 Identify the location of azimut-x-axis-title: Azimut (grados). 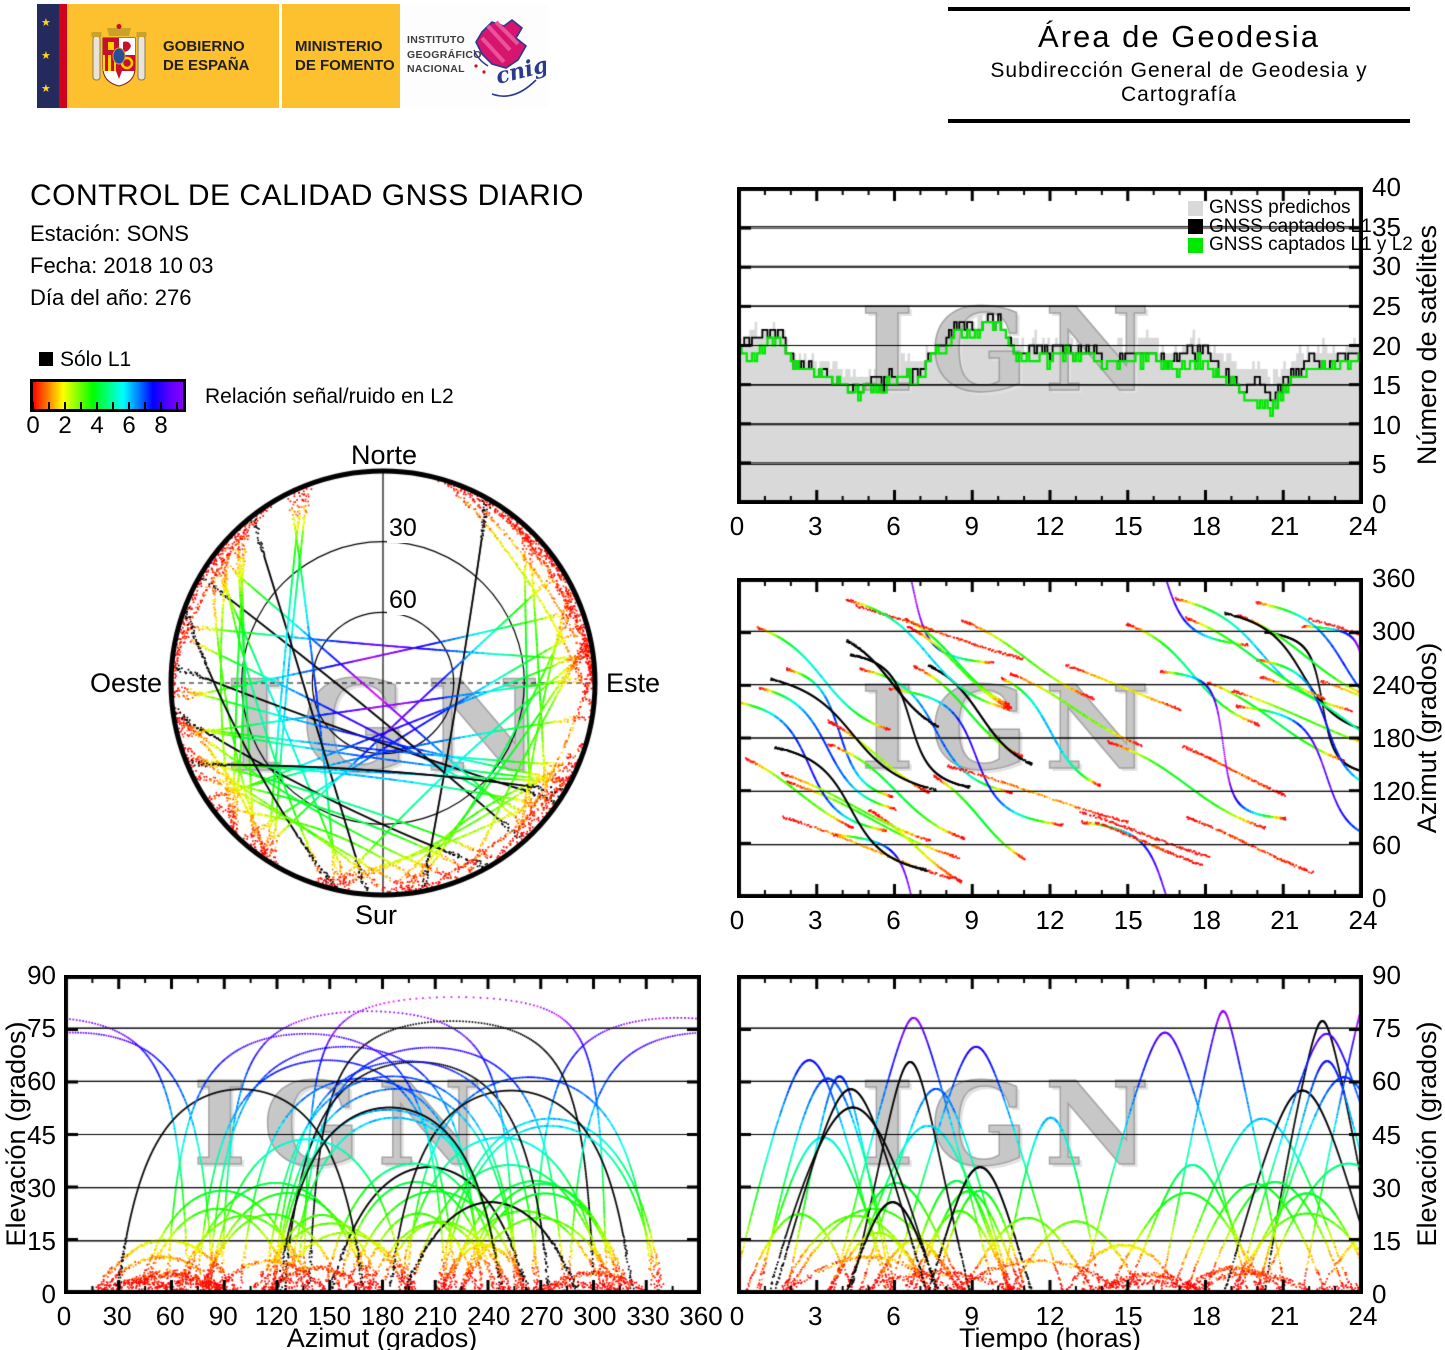
(382, 1336).